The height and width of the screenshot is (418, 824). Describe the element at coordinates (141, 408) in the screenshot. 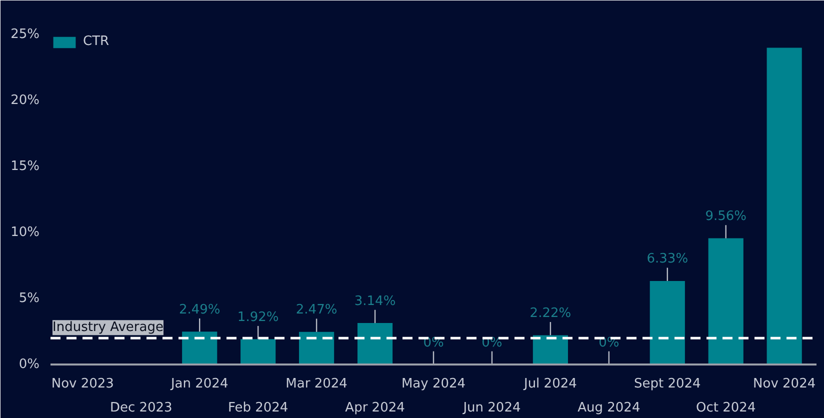

I see `x-tick-label: Dec 2023` at that location.